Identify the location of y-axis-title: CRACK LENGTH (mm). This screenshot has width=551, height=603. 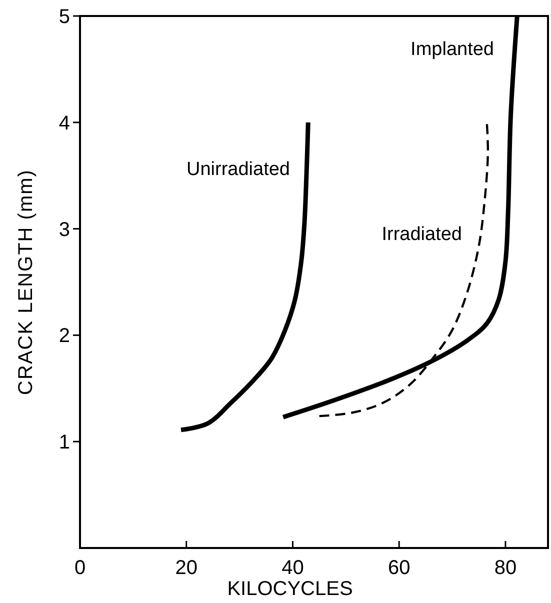
(26, 282).